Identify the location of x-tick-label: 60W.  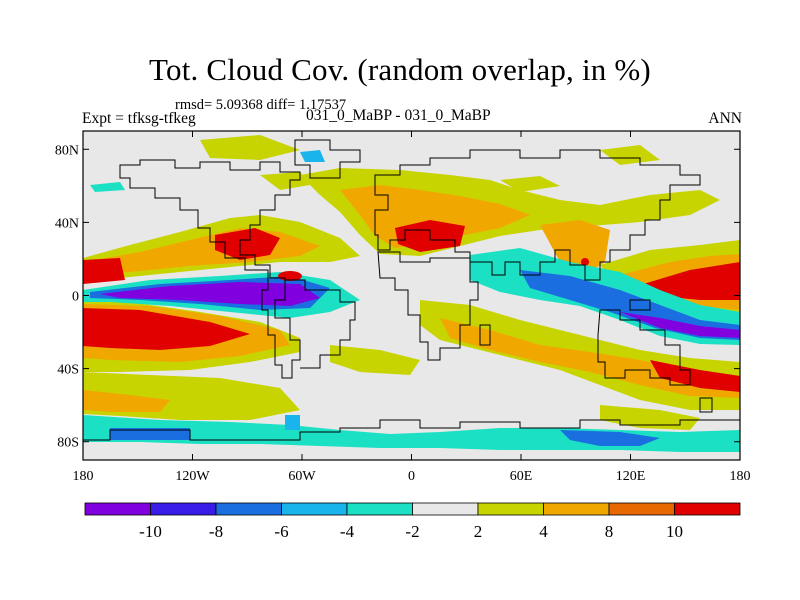
(302, 476).